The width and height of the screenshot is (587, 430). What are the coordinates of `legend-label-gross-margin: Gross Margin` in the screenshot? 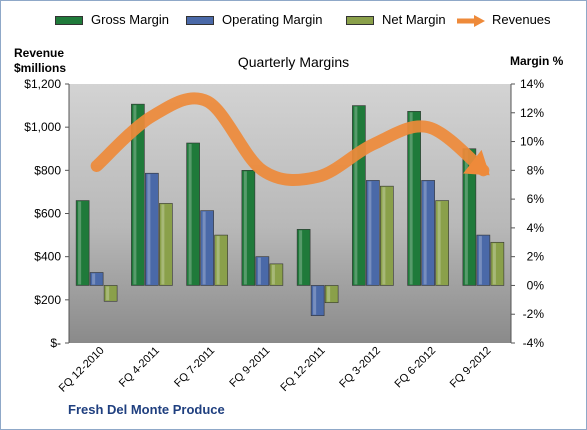 It's located at (130, 19).